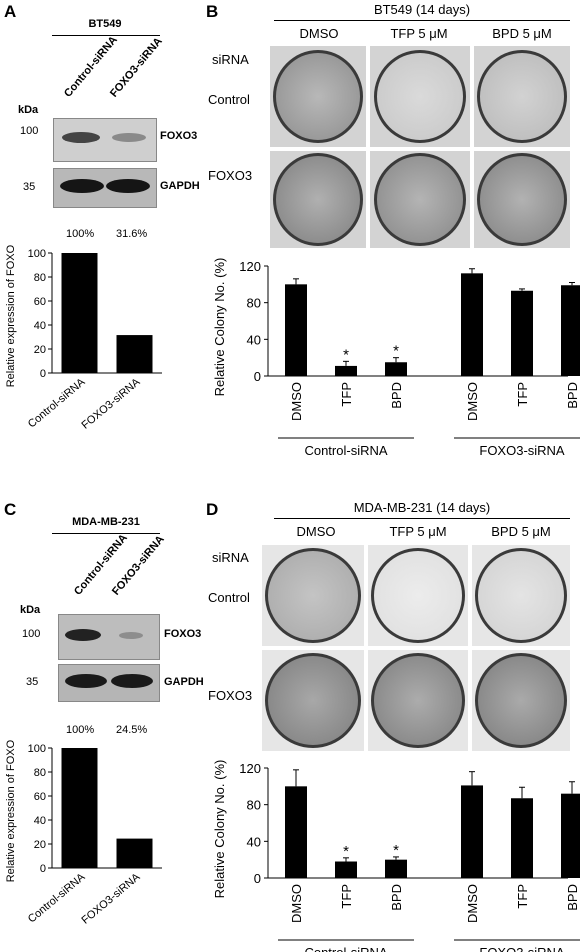 This screenshot has width=580, height=952. I want to click on panel-b-row-control: Control, so click(229, 99).